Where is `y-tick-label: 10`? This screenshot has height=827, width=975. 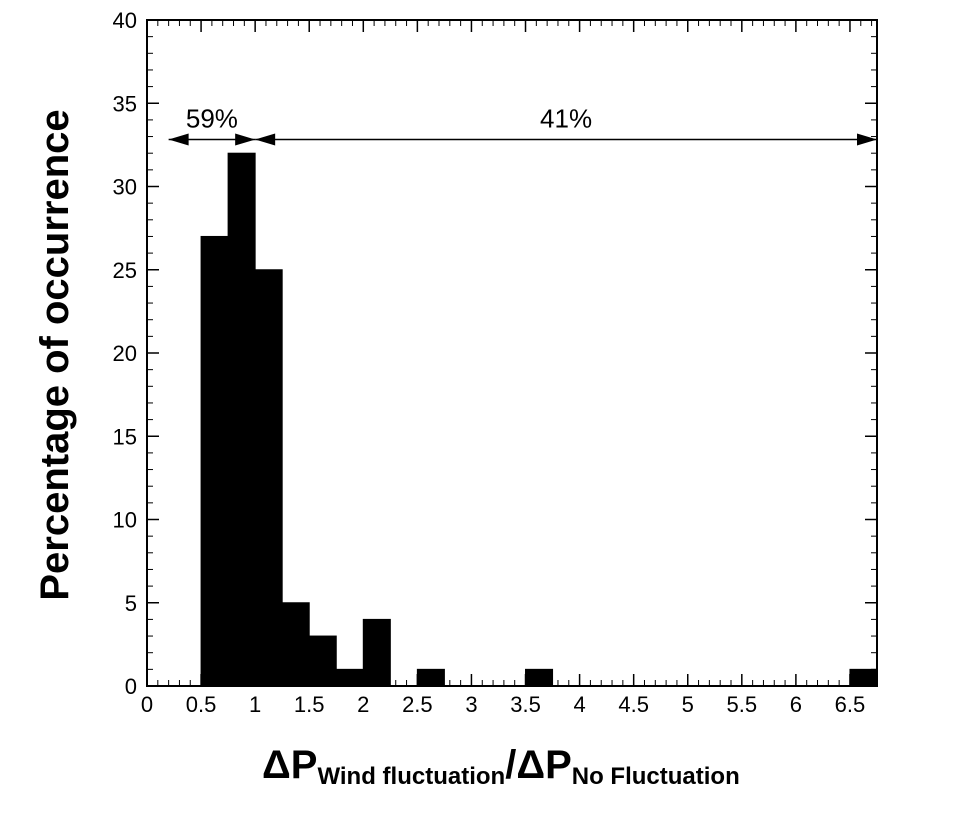 y-tick-label: 10 is located at coordinates (125, 520).